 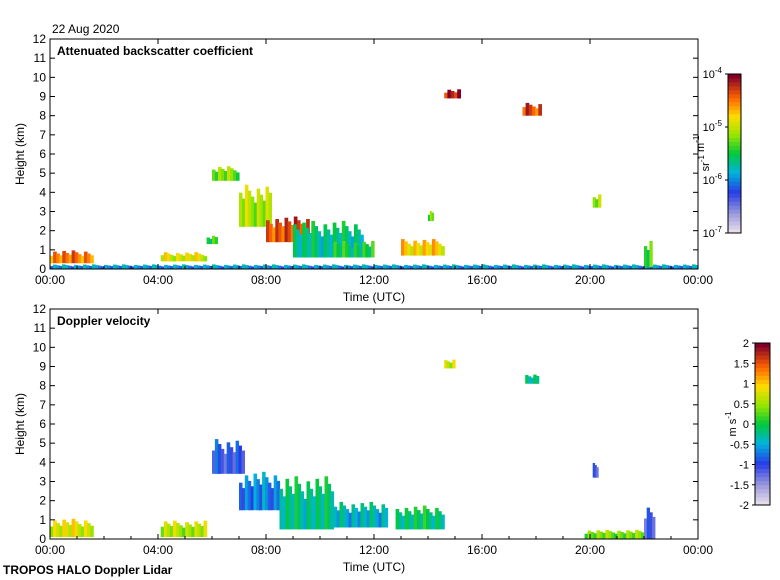 What do you see at coordinates (698, 550) in the screenshot?
I see `x-tick-label: 00:00` at bounding box center [698, 550].